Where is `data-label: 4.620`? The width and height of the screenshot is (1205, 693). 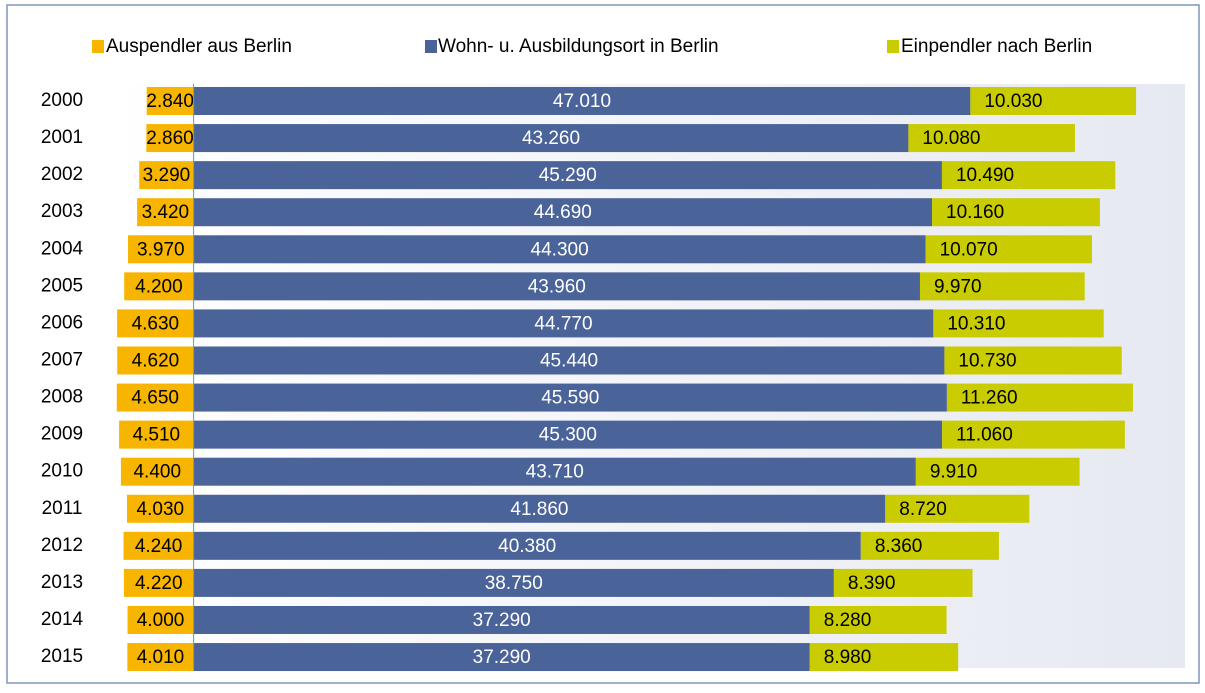
data-label: 4.620 is located at coordinates (156, 361).